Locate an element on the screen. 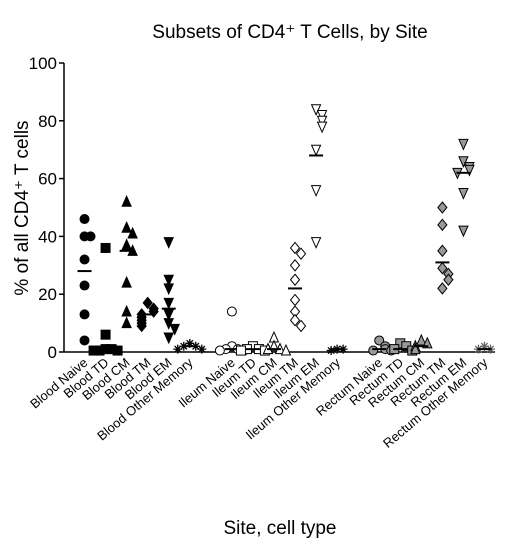  y-tick-label: 80 is located at coordinates (47, 121).